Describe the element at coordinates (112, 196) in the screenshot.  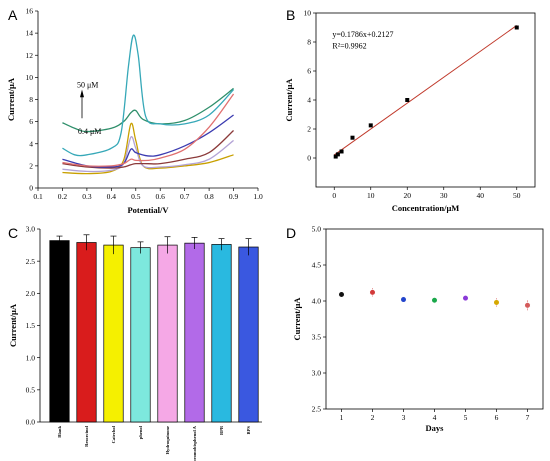
I see `x-tick-label: 0.4` at that location.